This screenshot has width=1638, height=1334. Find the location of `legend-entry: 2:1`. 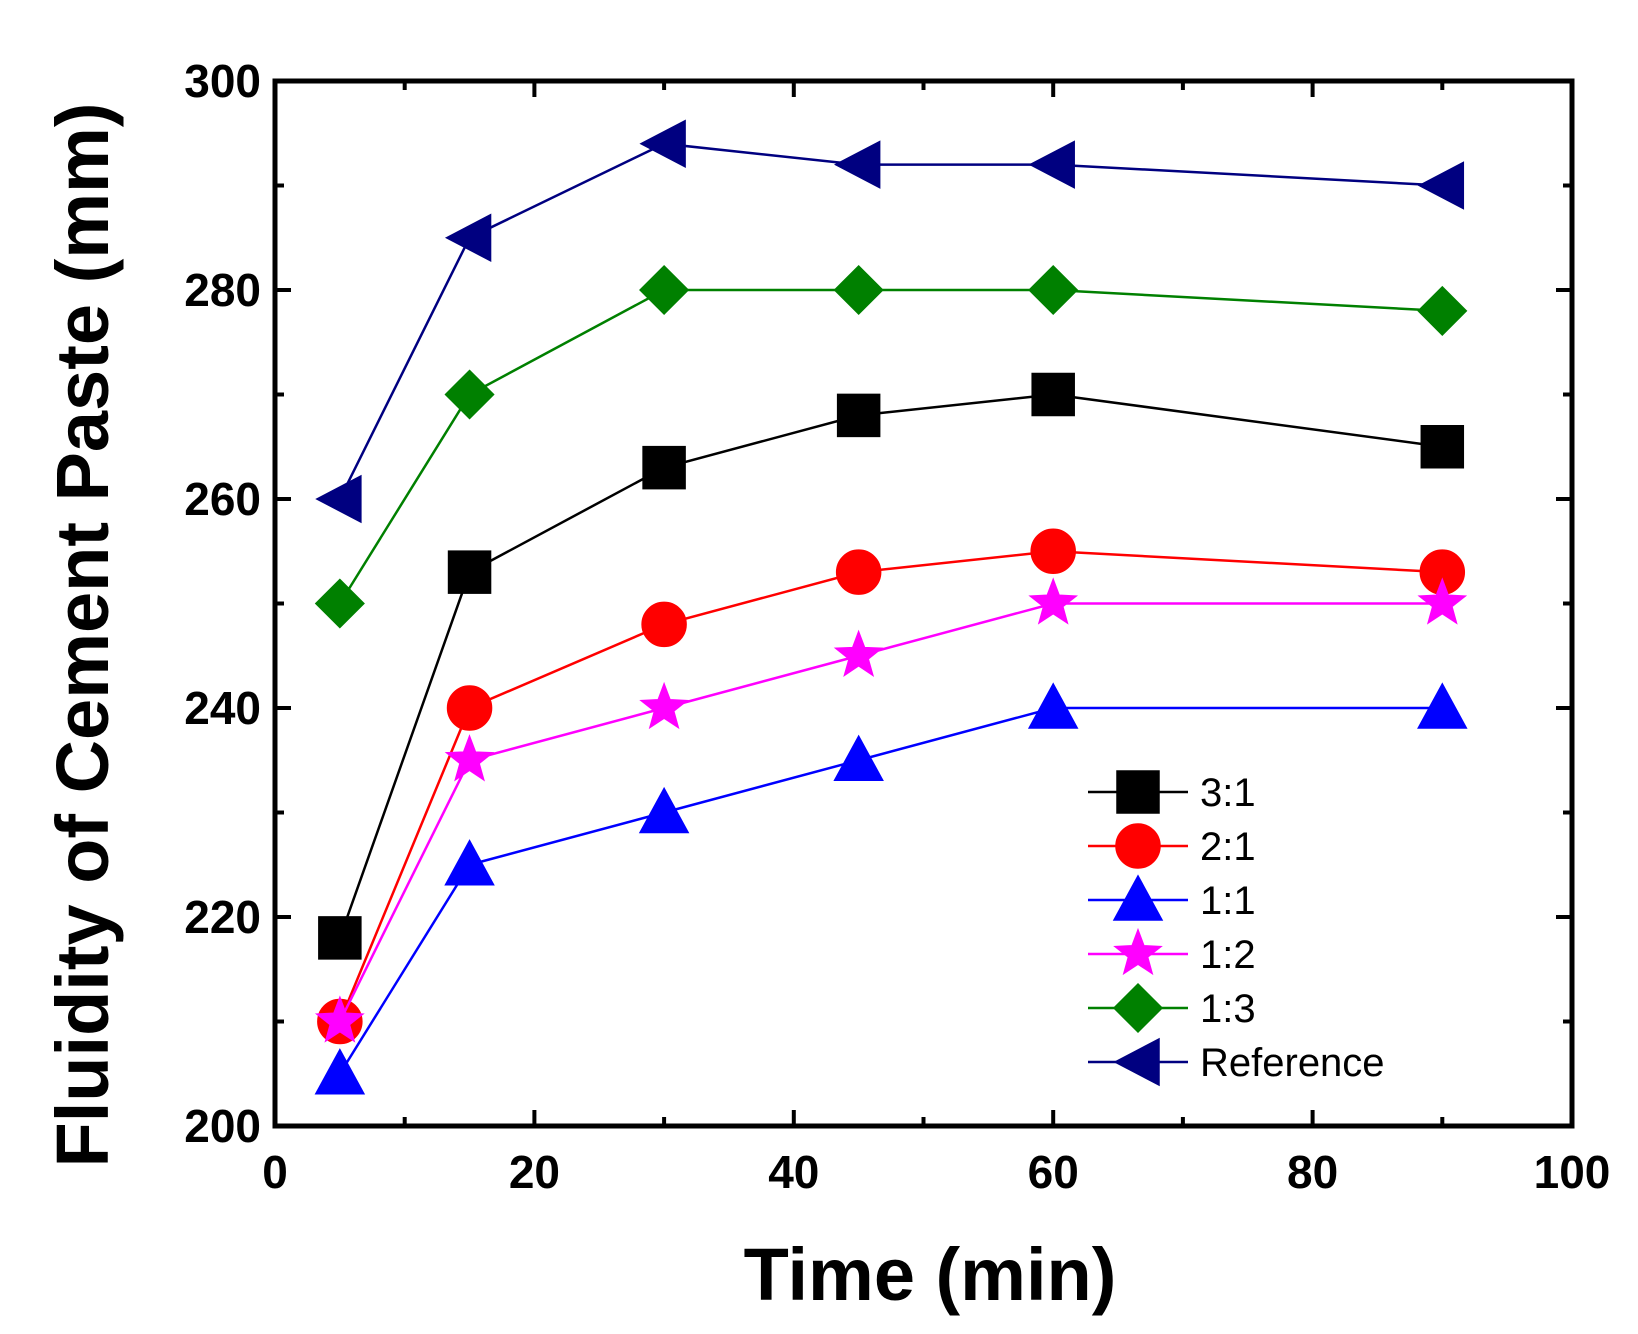

legend-entry: 2:1 is located at coordinates (1172, 846).